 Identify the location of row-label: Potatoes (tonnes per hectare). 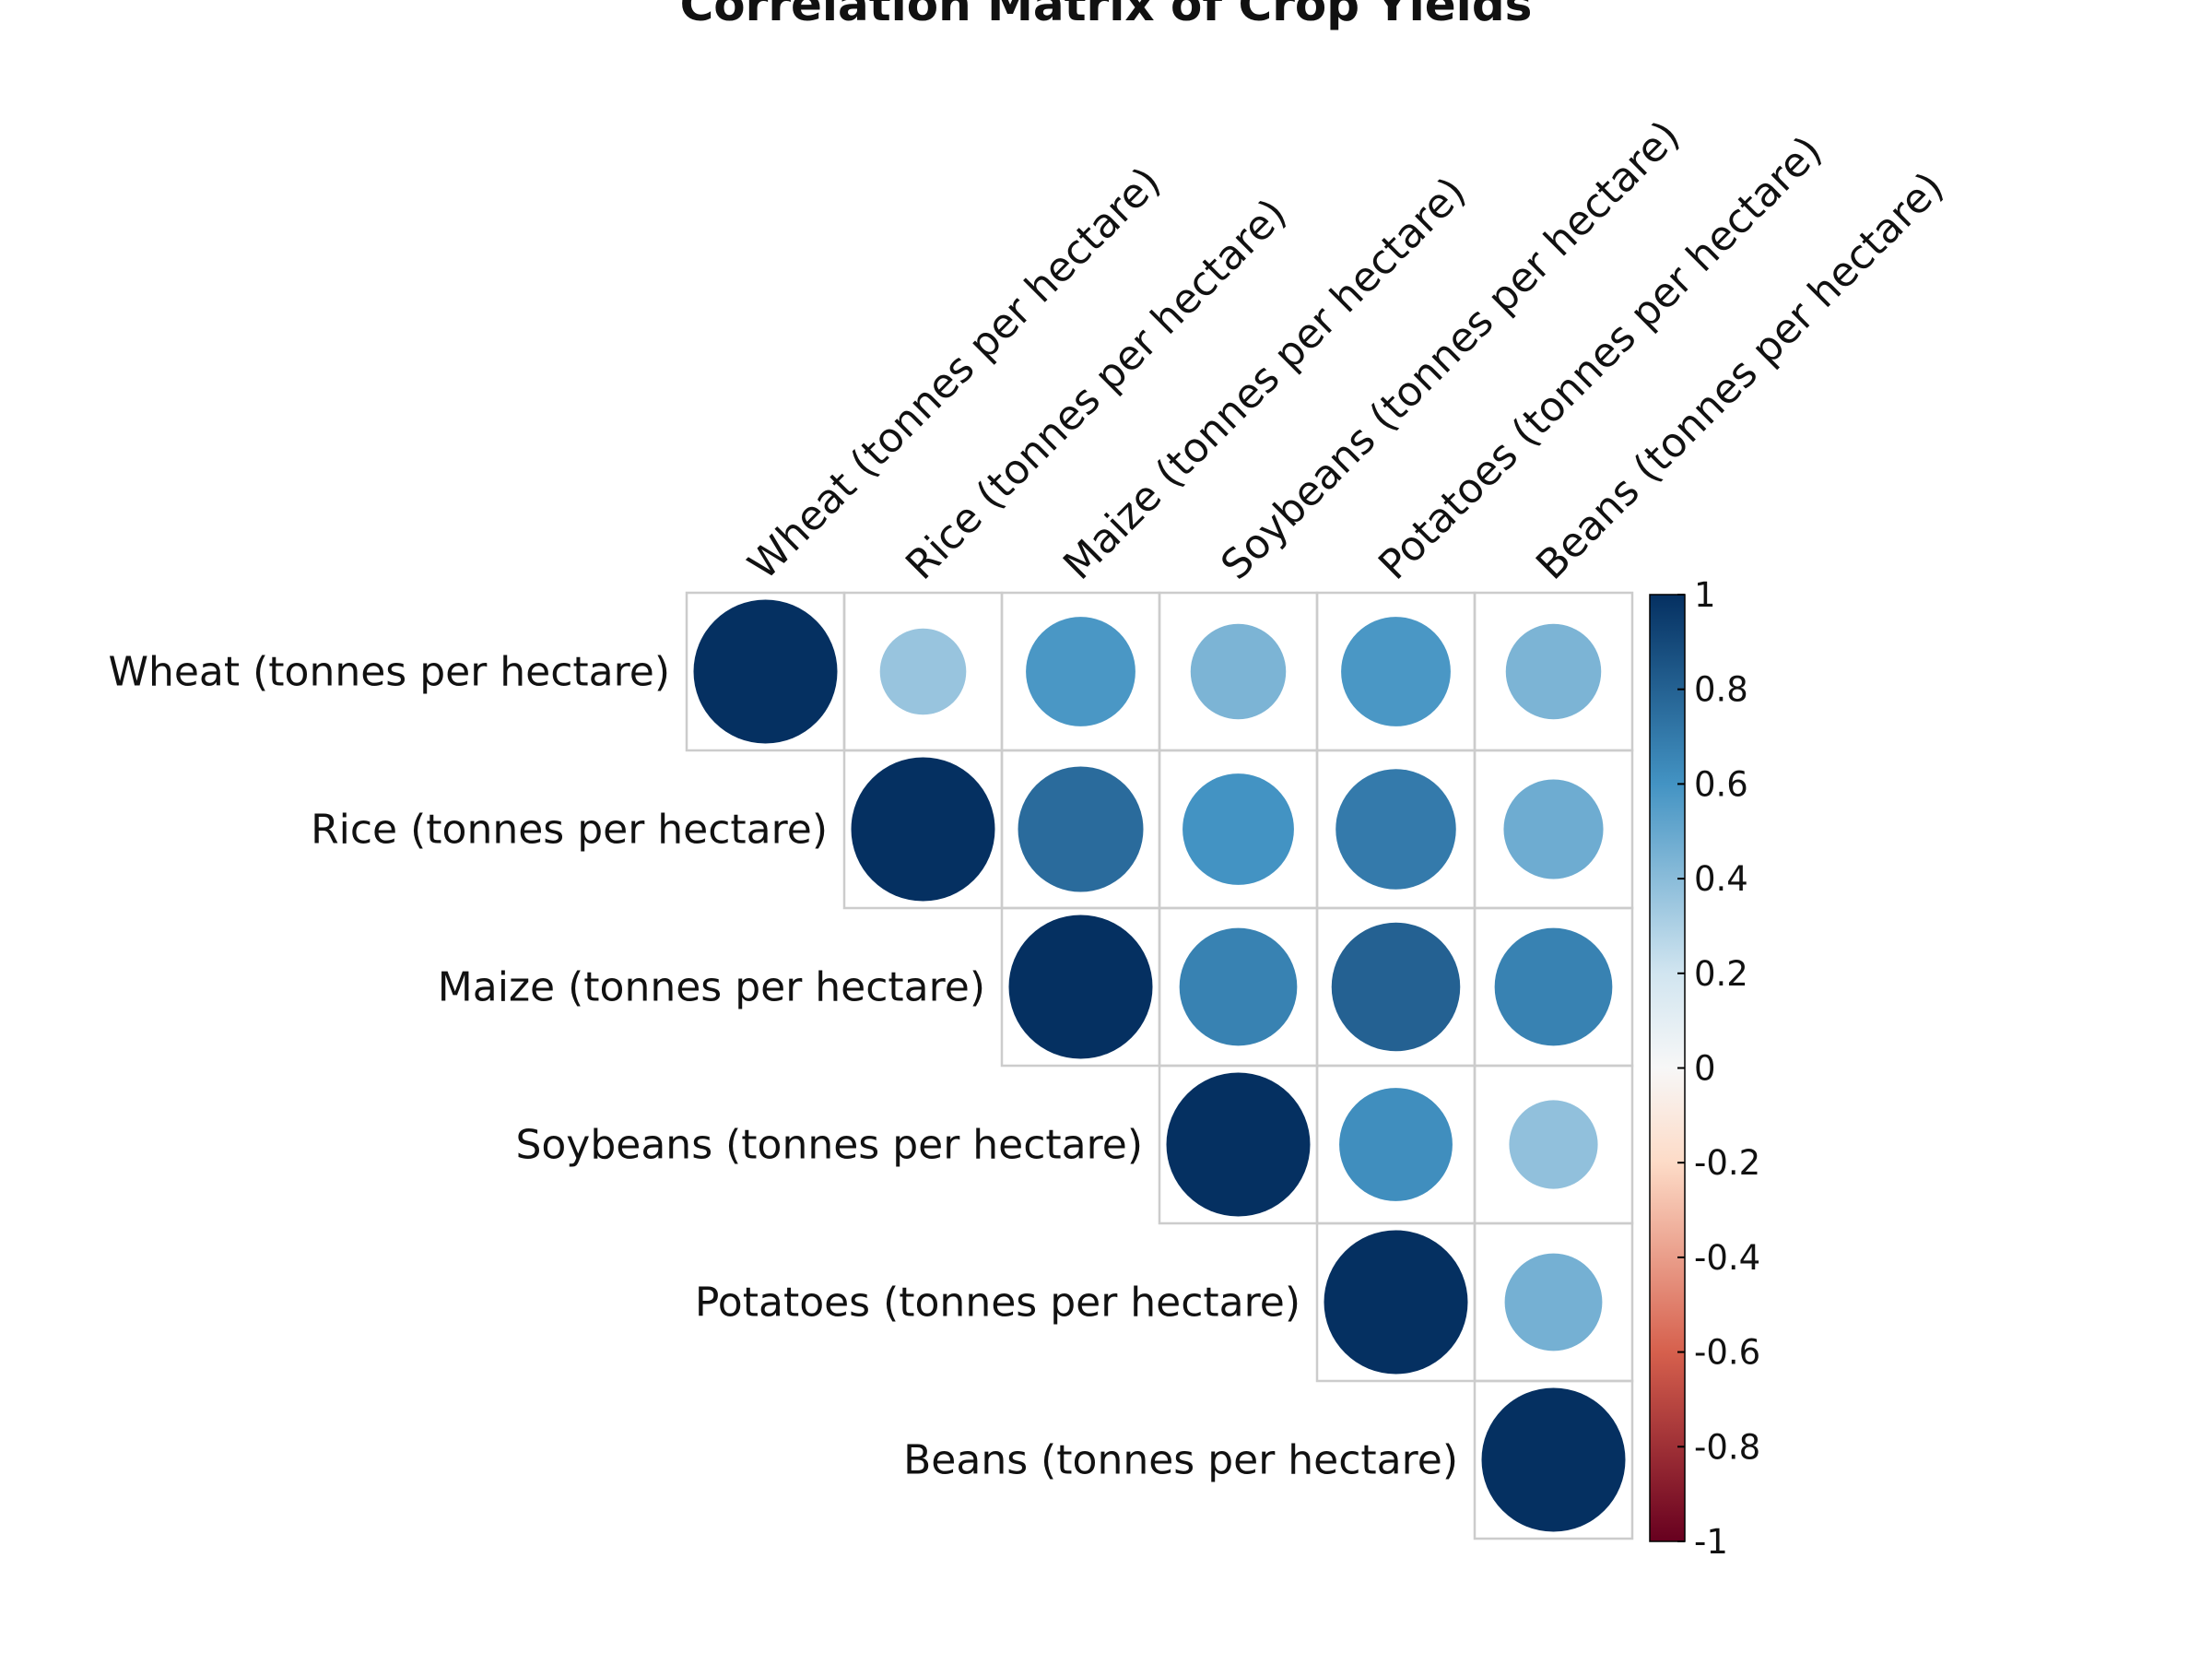
(997, 1303).